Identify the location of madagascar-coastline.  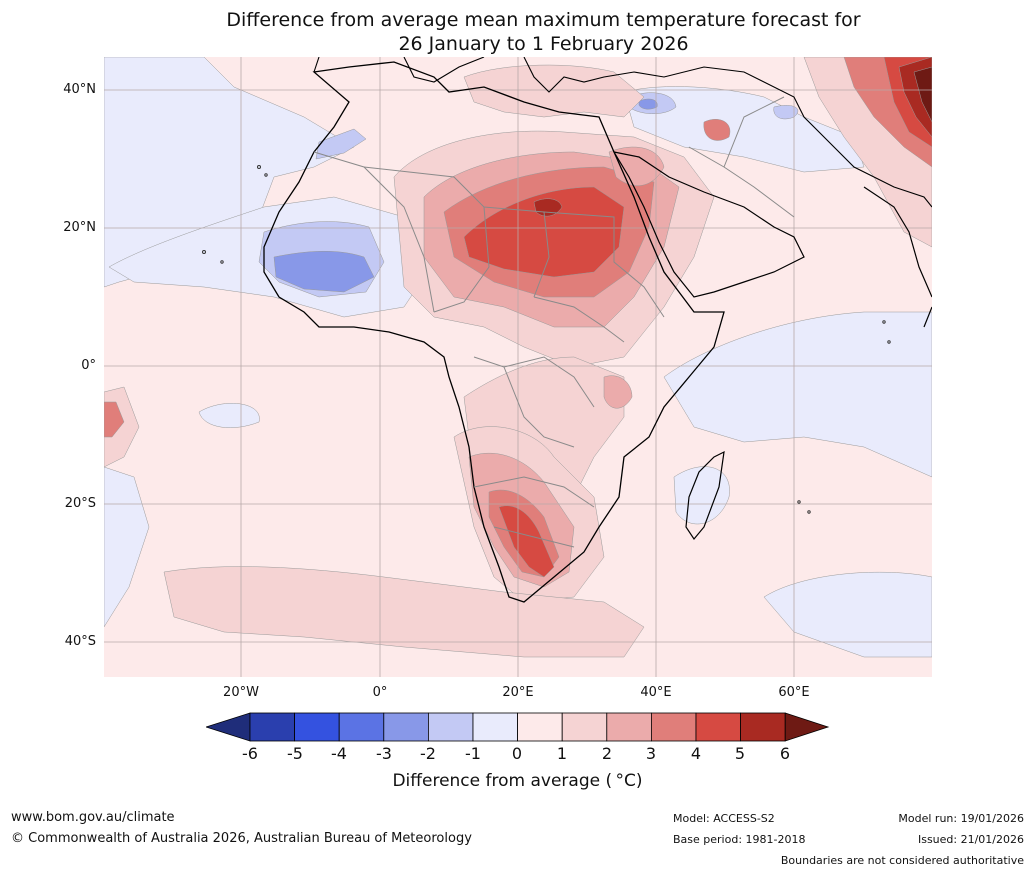
(705, 495).